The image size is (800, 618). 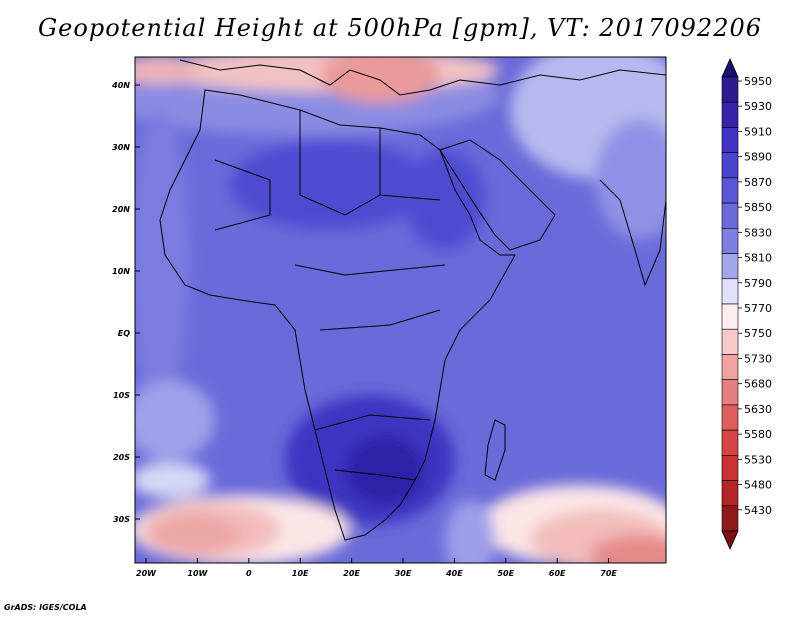 I want to click on latitude-axis: 40N 30N 20N 10N EQ 10S 20S 30S, so click(x=125, y=302).